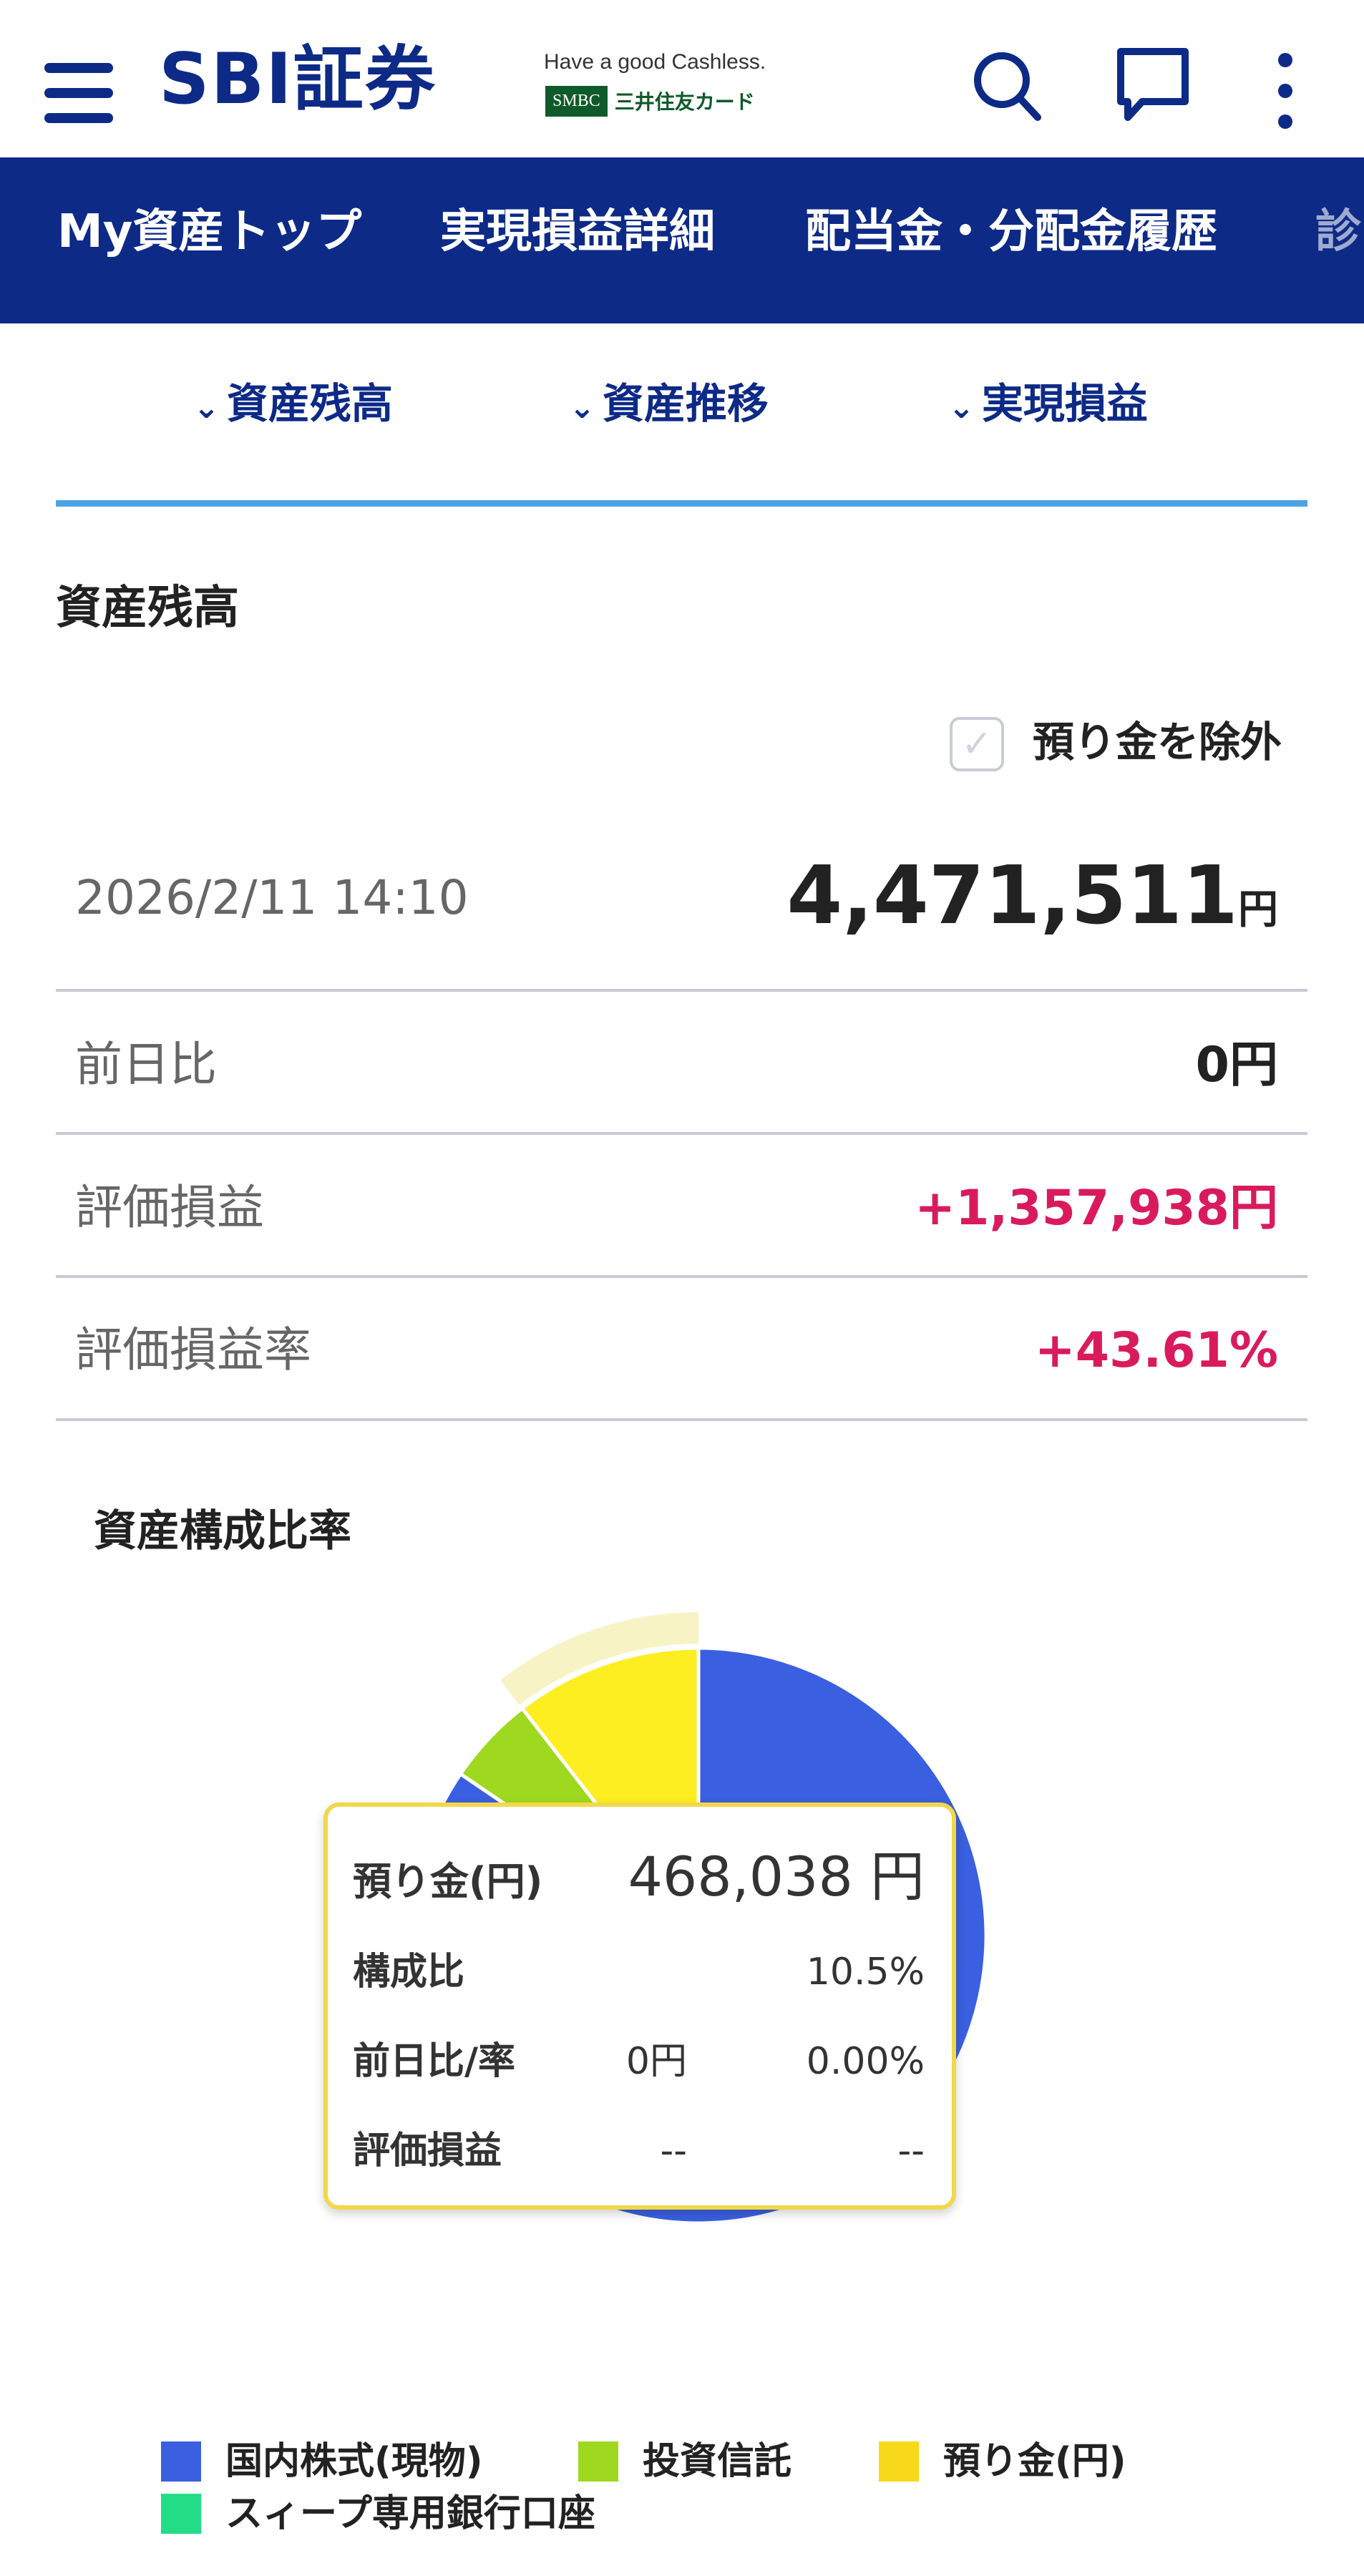 The height and width of the screenshot is (2576, 1364). I want to click on tab-realized-pl-detail: 実現損益詳細, so click(577, 231).